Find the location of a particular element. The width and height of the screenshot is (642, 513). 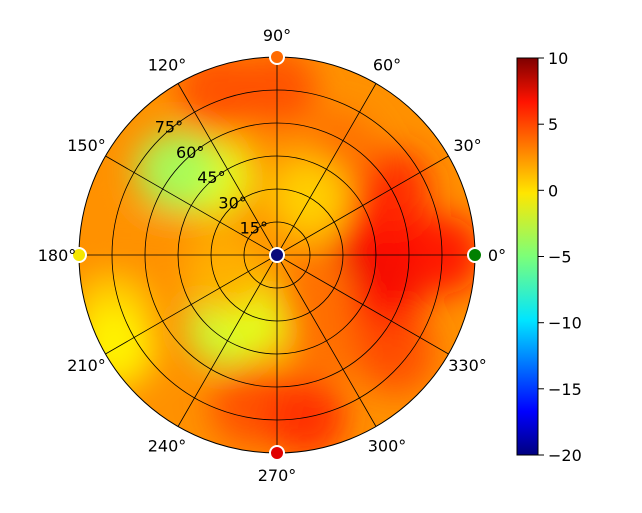

colorbar: 10 5 0 −5 −10 −15 −20 is located at coordinates (549, 257).